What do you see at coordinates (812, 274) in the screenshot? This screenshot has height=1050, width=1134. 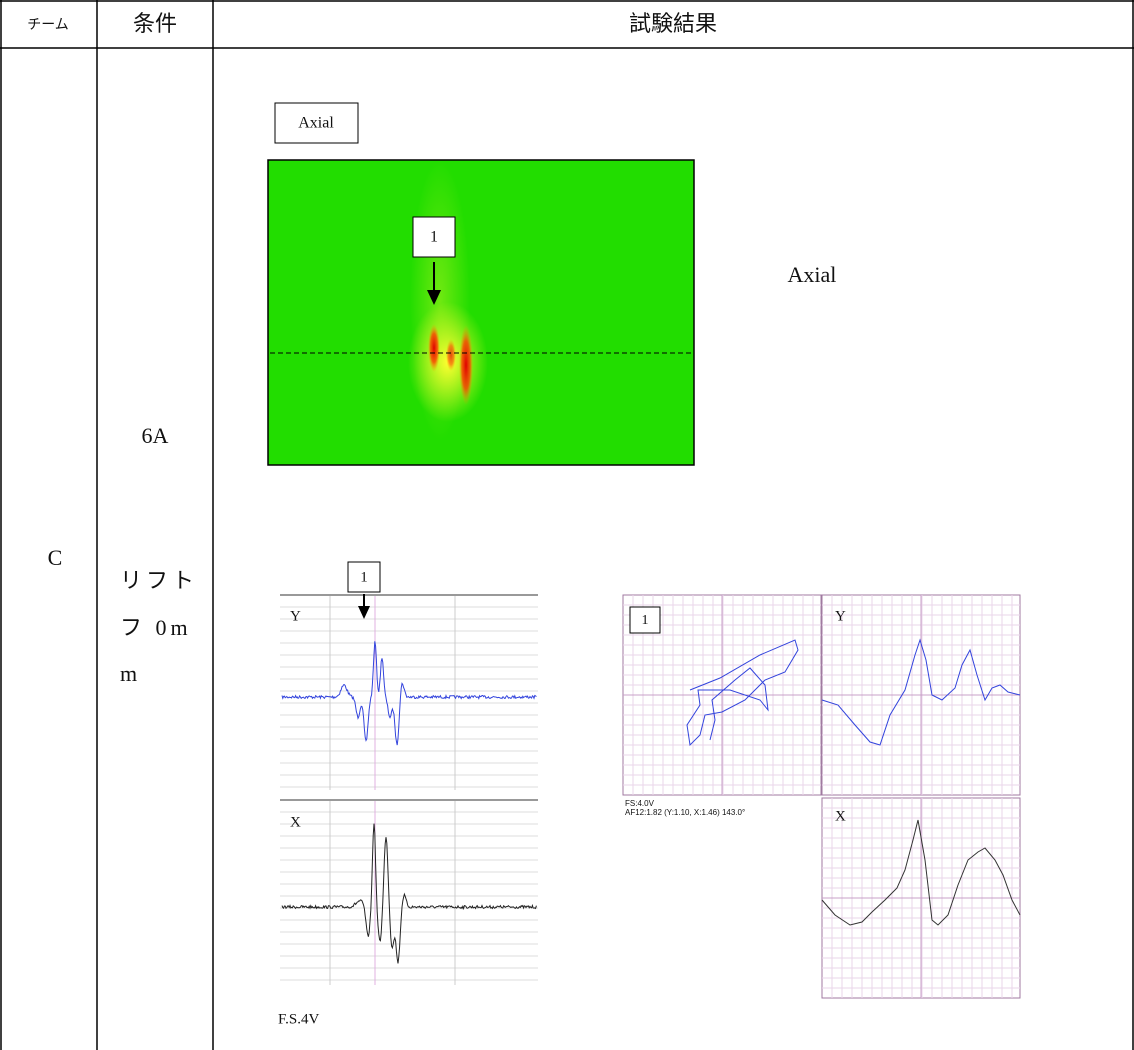 I see `axial-caption: Axial` at bounding box center [812, 274].